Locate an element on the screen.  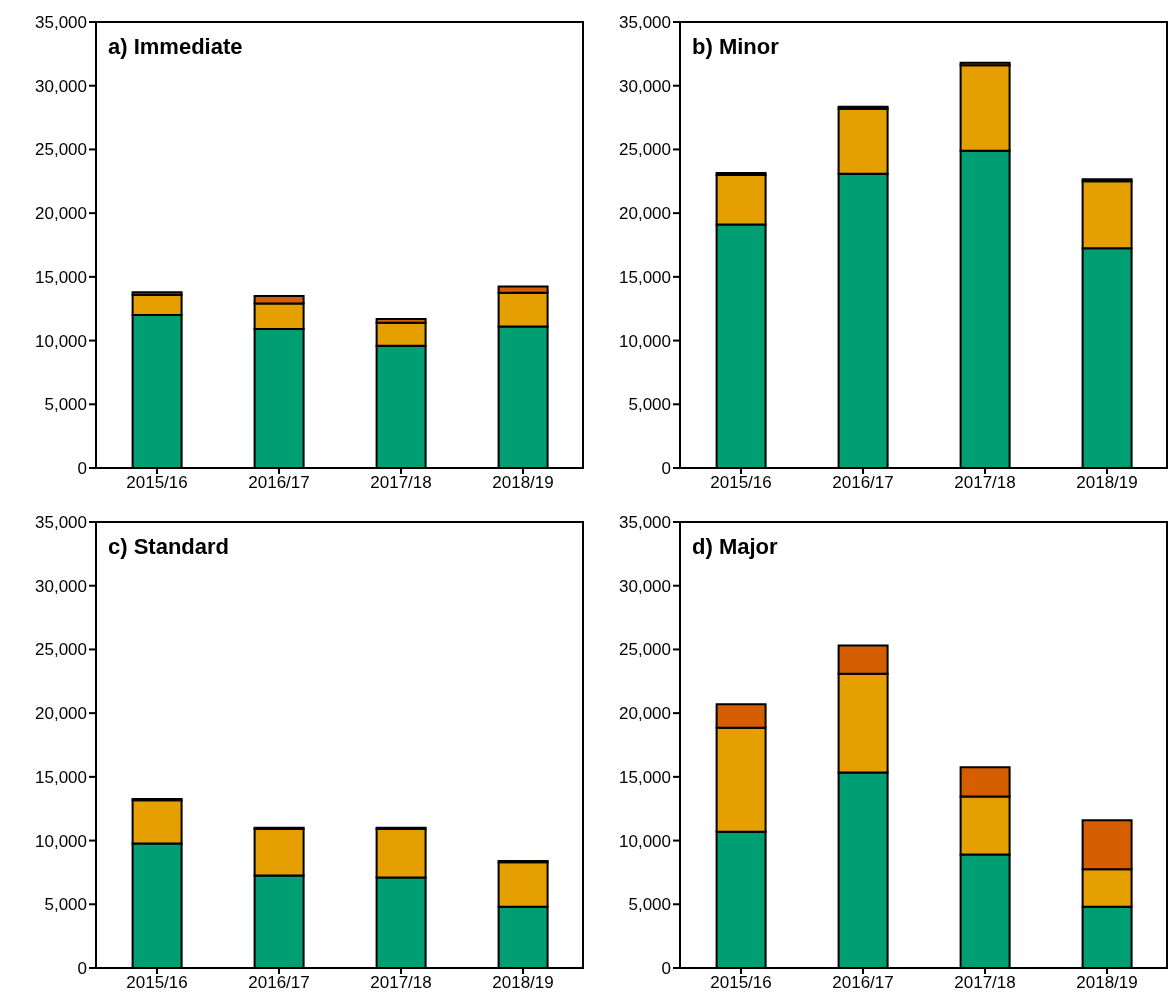
text: b) Minor is located at coordinates (735, 47).